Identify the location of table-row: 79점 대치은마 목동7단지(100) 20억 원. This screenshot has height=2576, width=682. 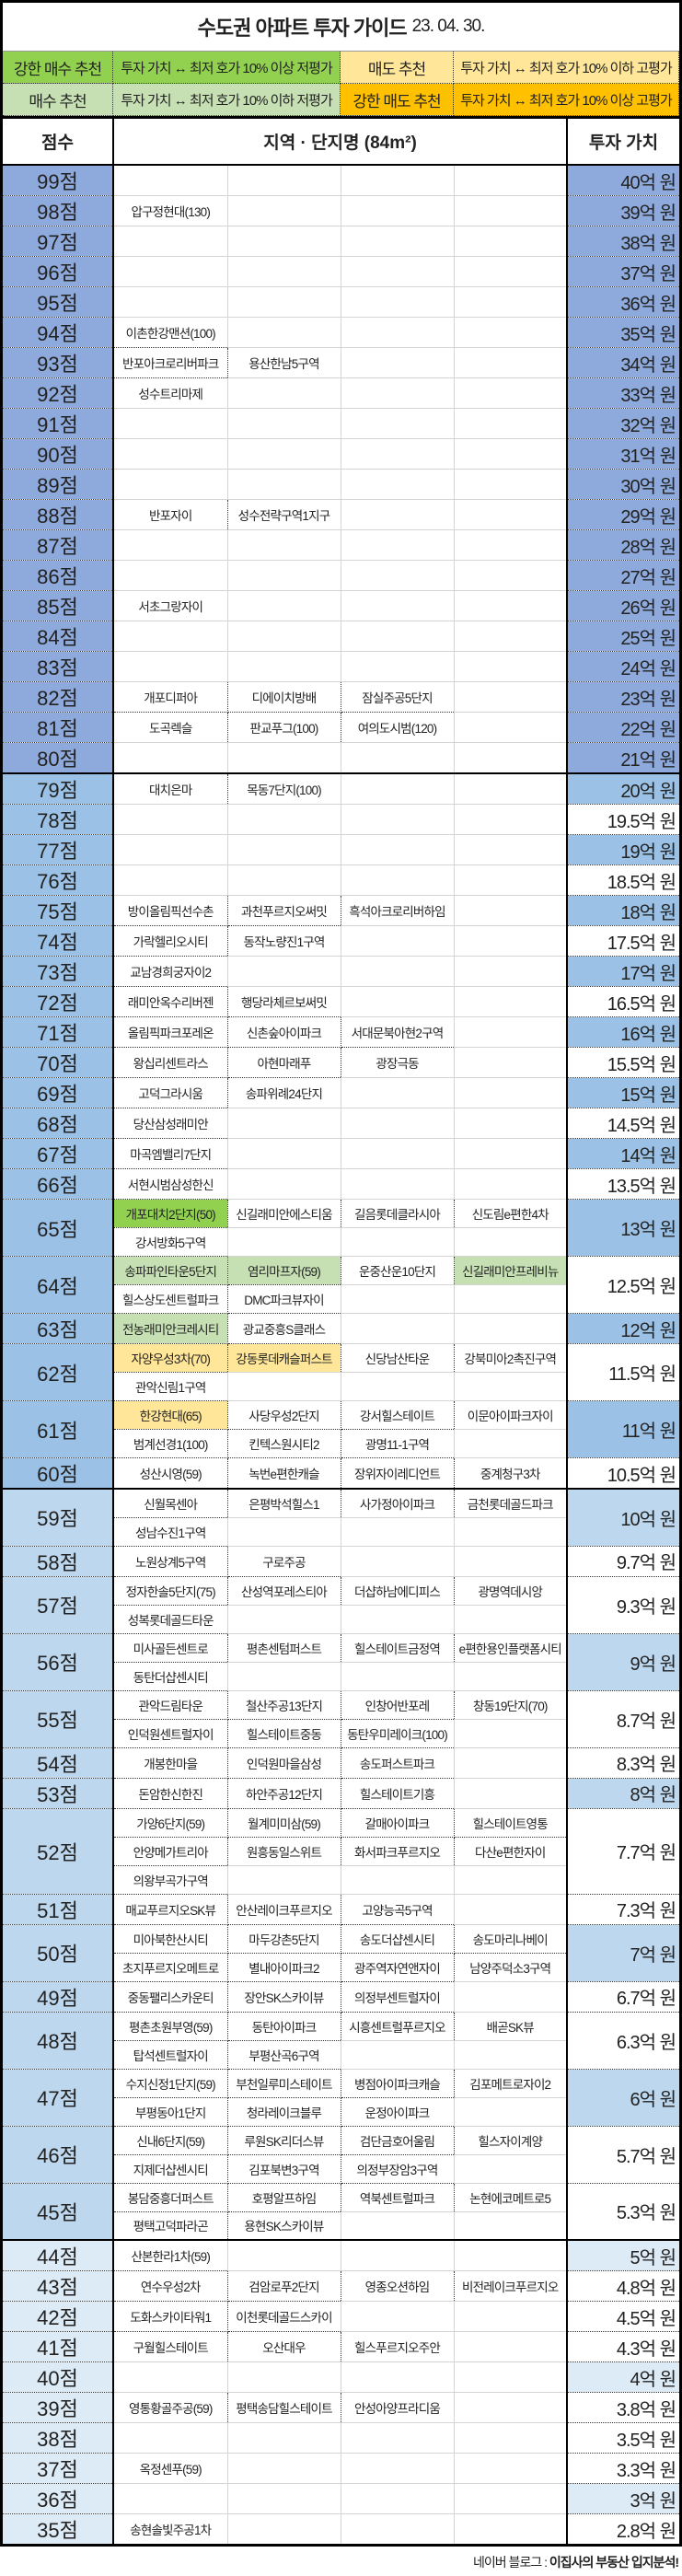
(341, 788).